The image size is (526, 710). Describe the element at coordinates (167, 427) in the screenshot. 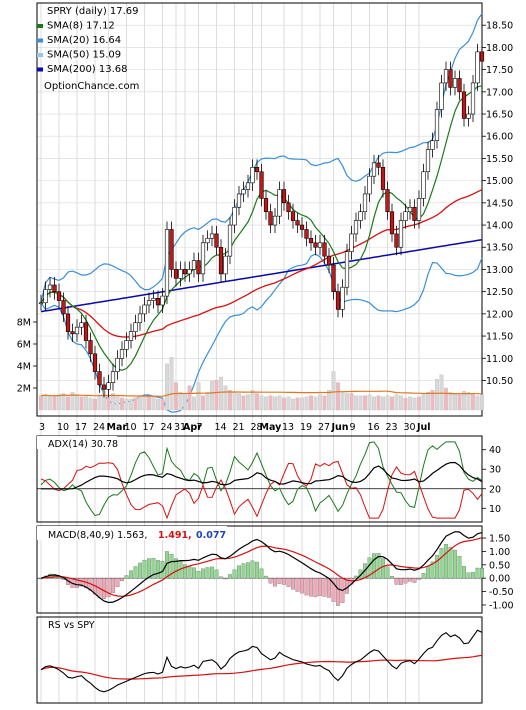

I see `date-tick-label: 24` at that location.